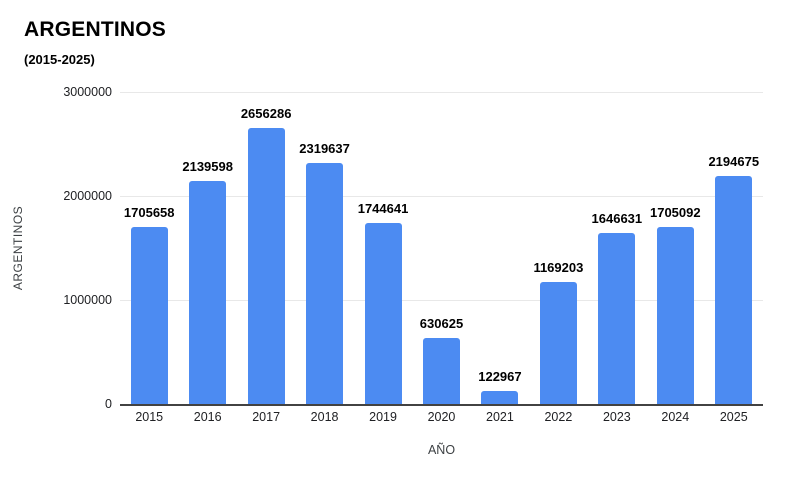 Image resolution: width=786 pixels, height=486 pixels. I want to click on x-tick-label: 2018, so click(324, 417).